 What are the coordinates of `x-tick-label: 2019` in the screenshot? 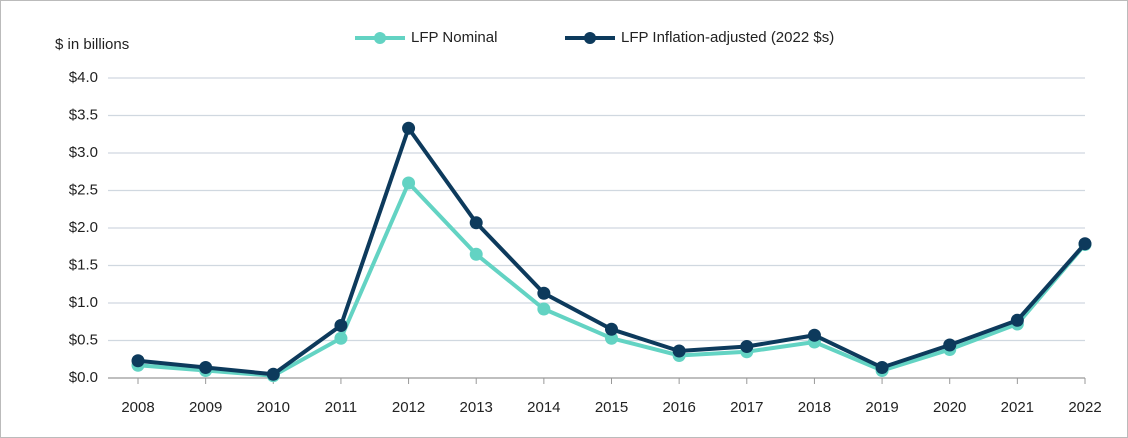 It's located at (881, 407).